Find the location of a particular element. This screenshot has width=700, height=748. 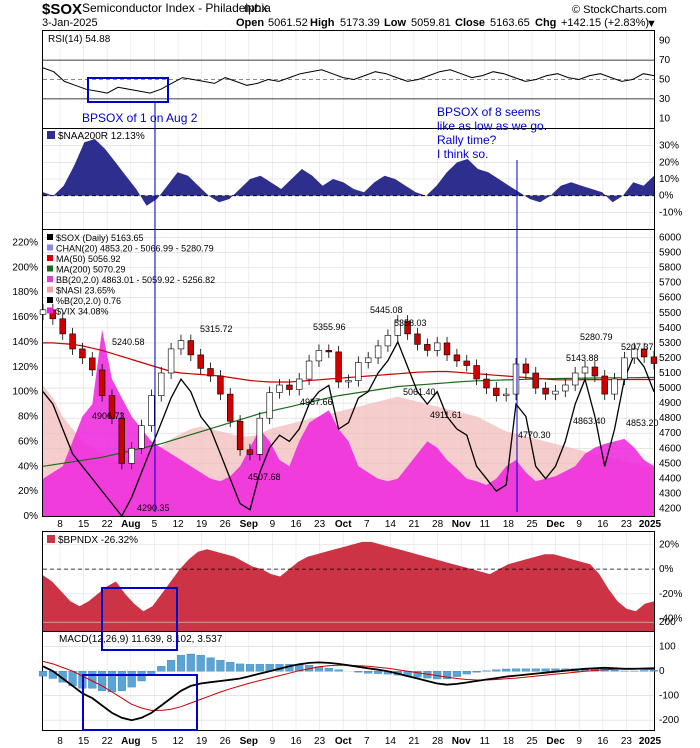

price-label: 4987.66 is located at coordinates (316, 402).